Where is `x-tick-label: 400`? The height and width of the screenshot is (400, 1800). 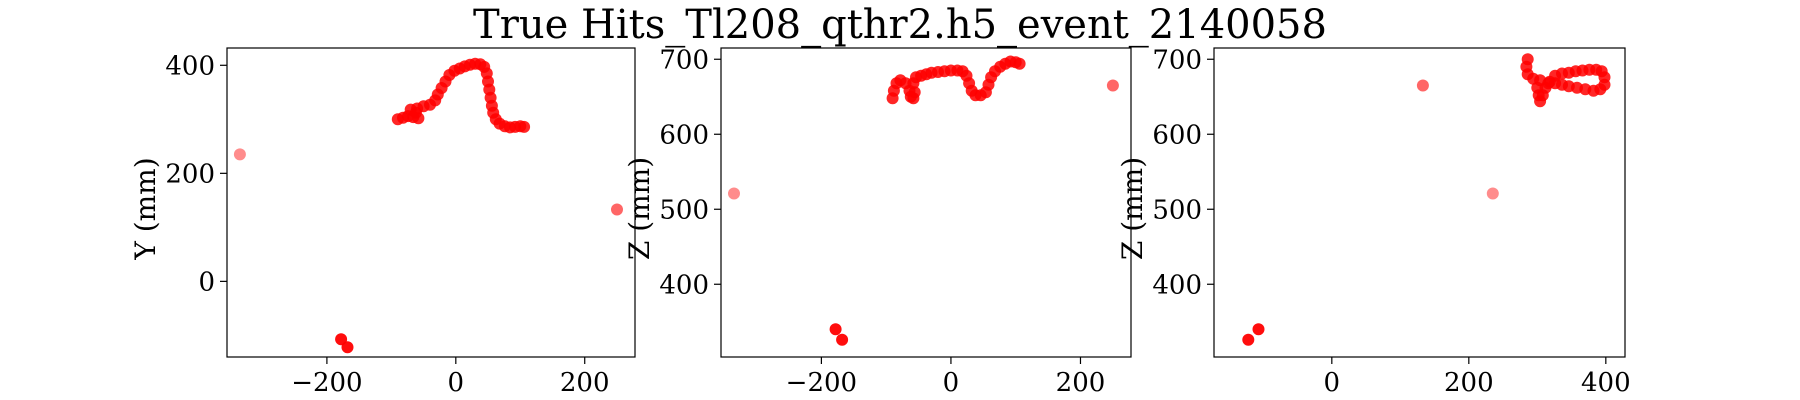 x-tick-label: 400 is located at coordinates (1606, 383).